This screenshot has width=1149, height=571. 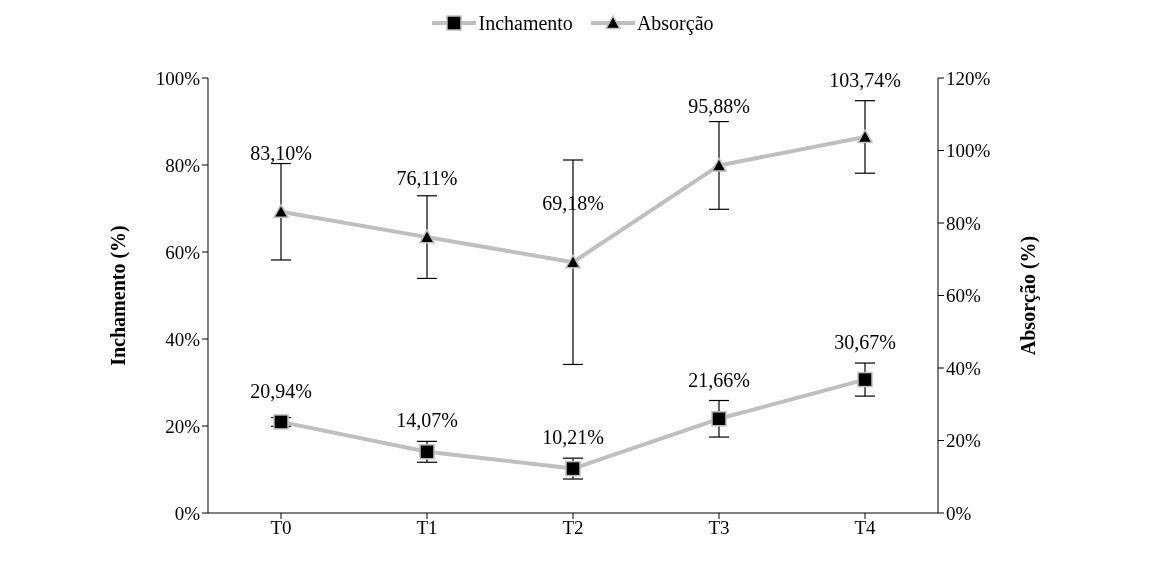 I want to click on y2-tick-label: 0%, so click(x=959, y=513).